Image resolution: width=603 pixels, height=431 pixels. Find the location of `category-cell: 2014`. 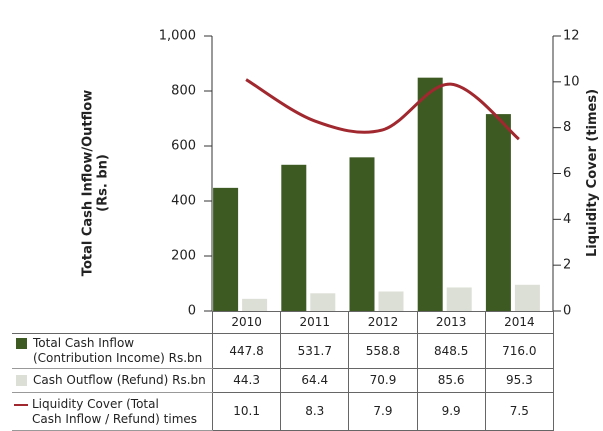

category-cell: 2014 is located at coordinates (519, 322).